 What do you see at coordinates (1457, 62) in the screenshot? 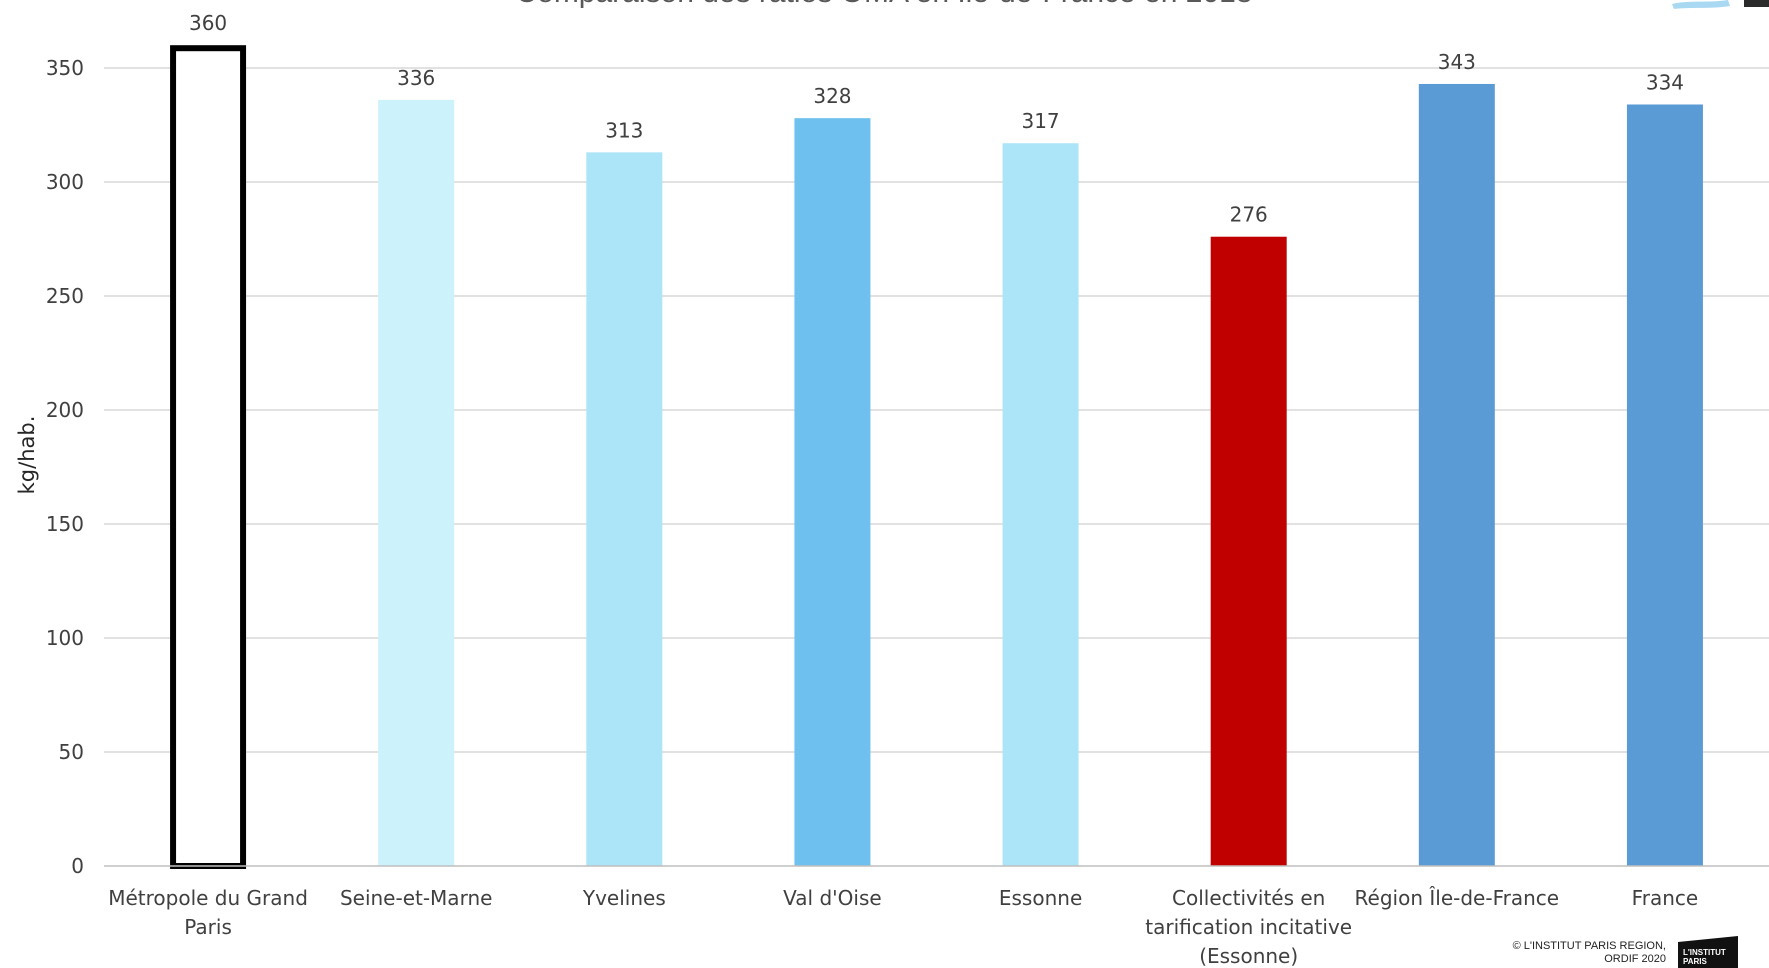
I see `bar-value-label: 343` at bounding box center [1457, 62].